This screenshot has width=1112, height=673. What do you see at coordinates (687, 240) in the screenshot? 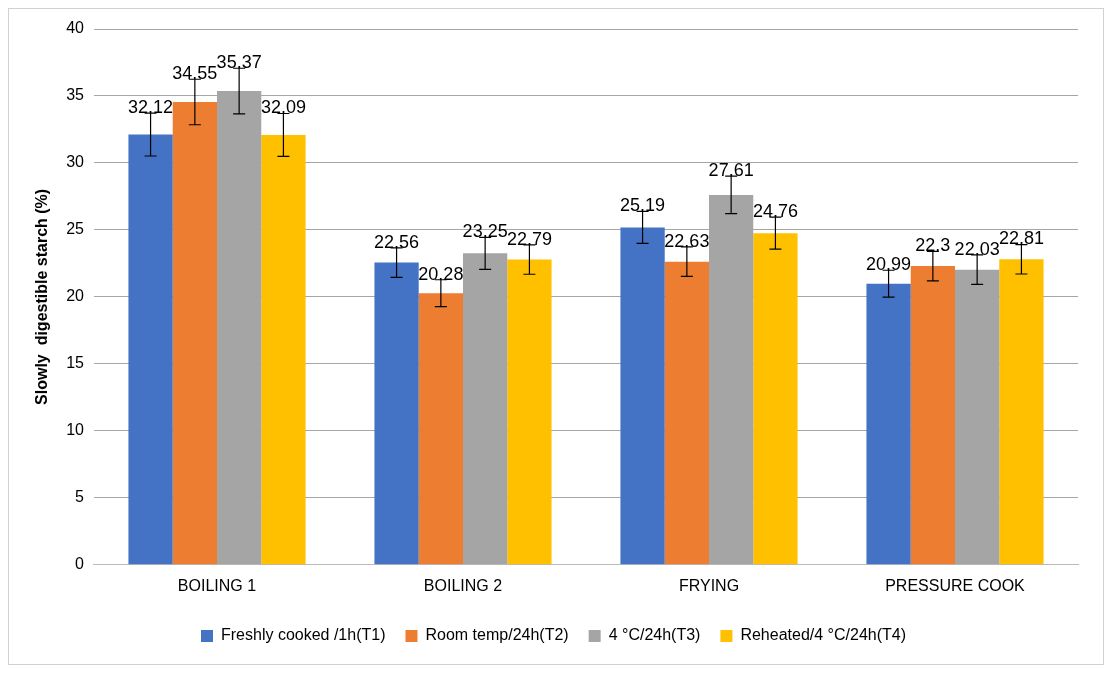
I see `data-label: 22.63` at bounding box center [687, 240].